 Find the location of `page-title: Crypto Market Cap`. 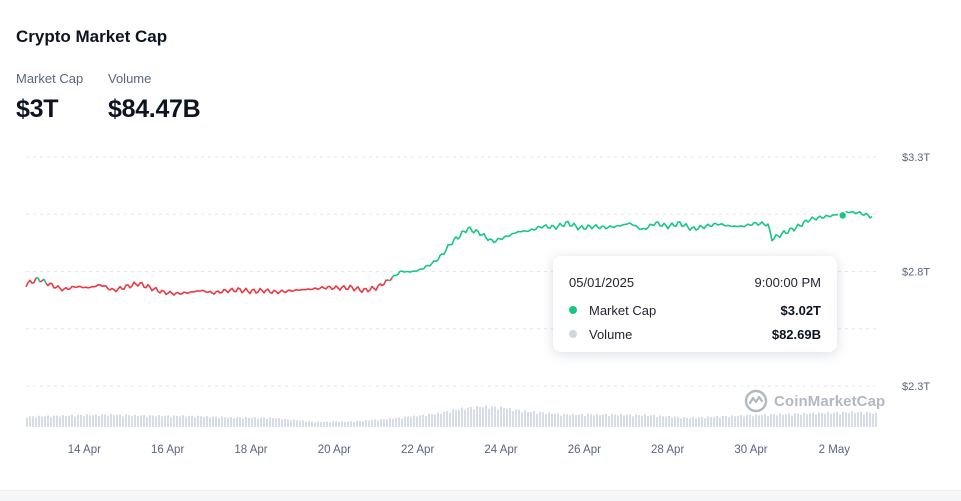

page-title: Crypto Market Cap is located at coordinates (92, 36).